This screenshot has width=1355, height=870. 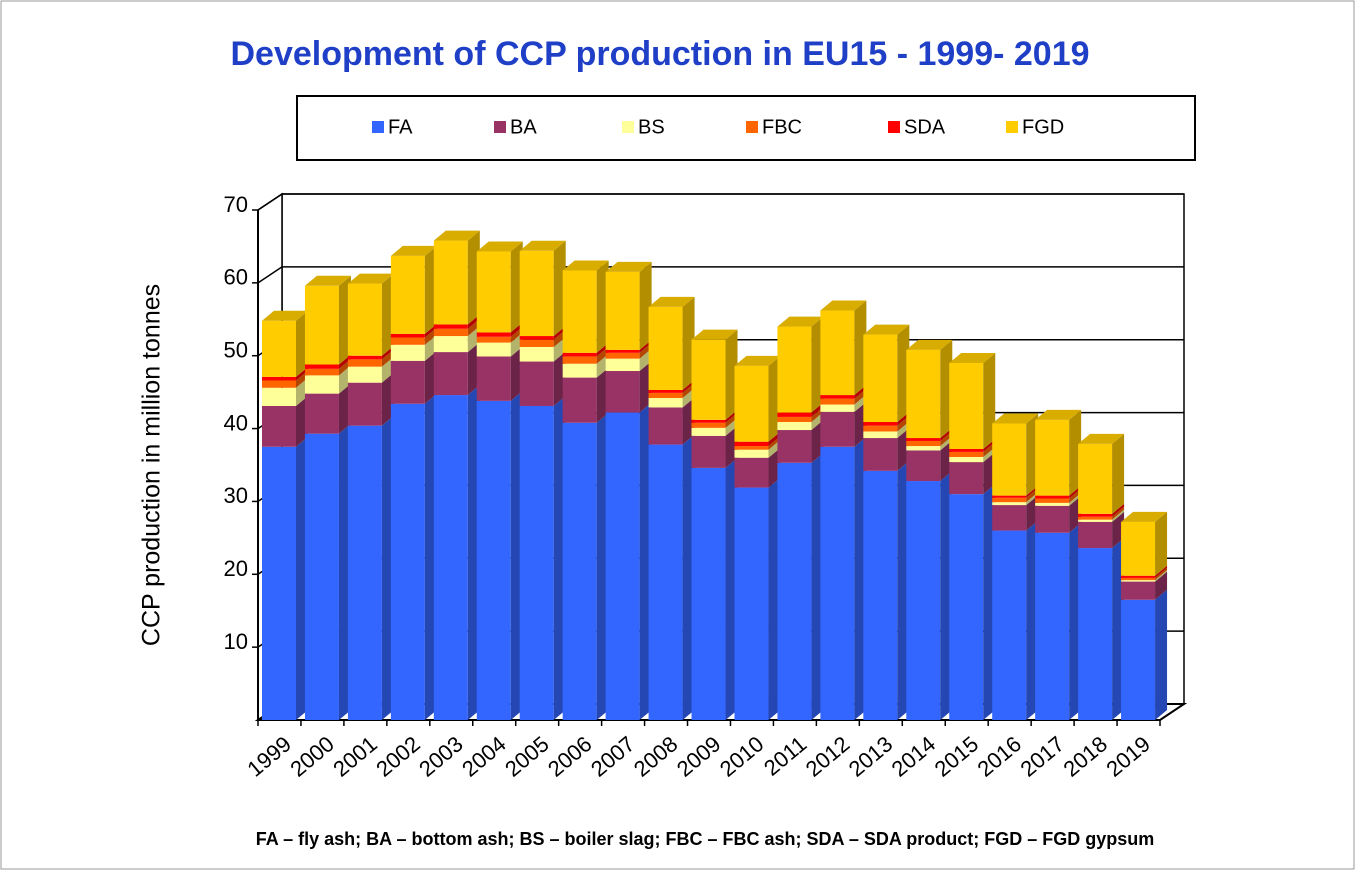 I want to click on x-tick-label: 2004, so click(x=484, y=756).